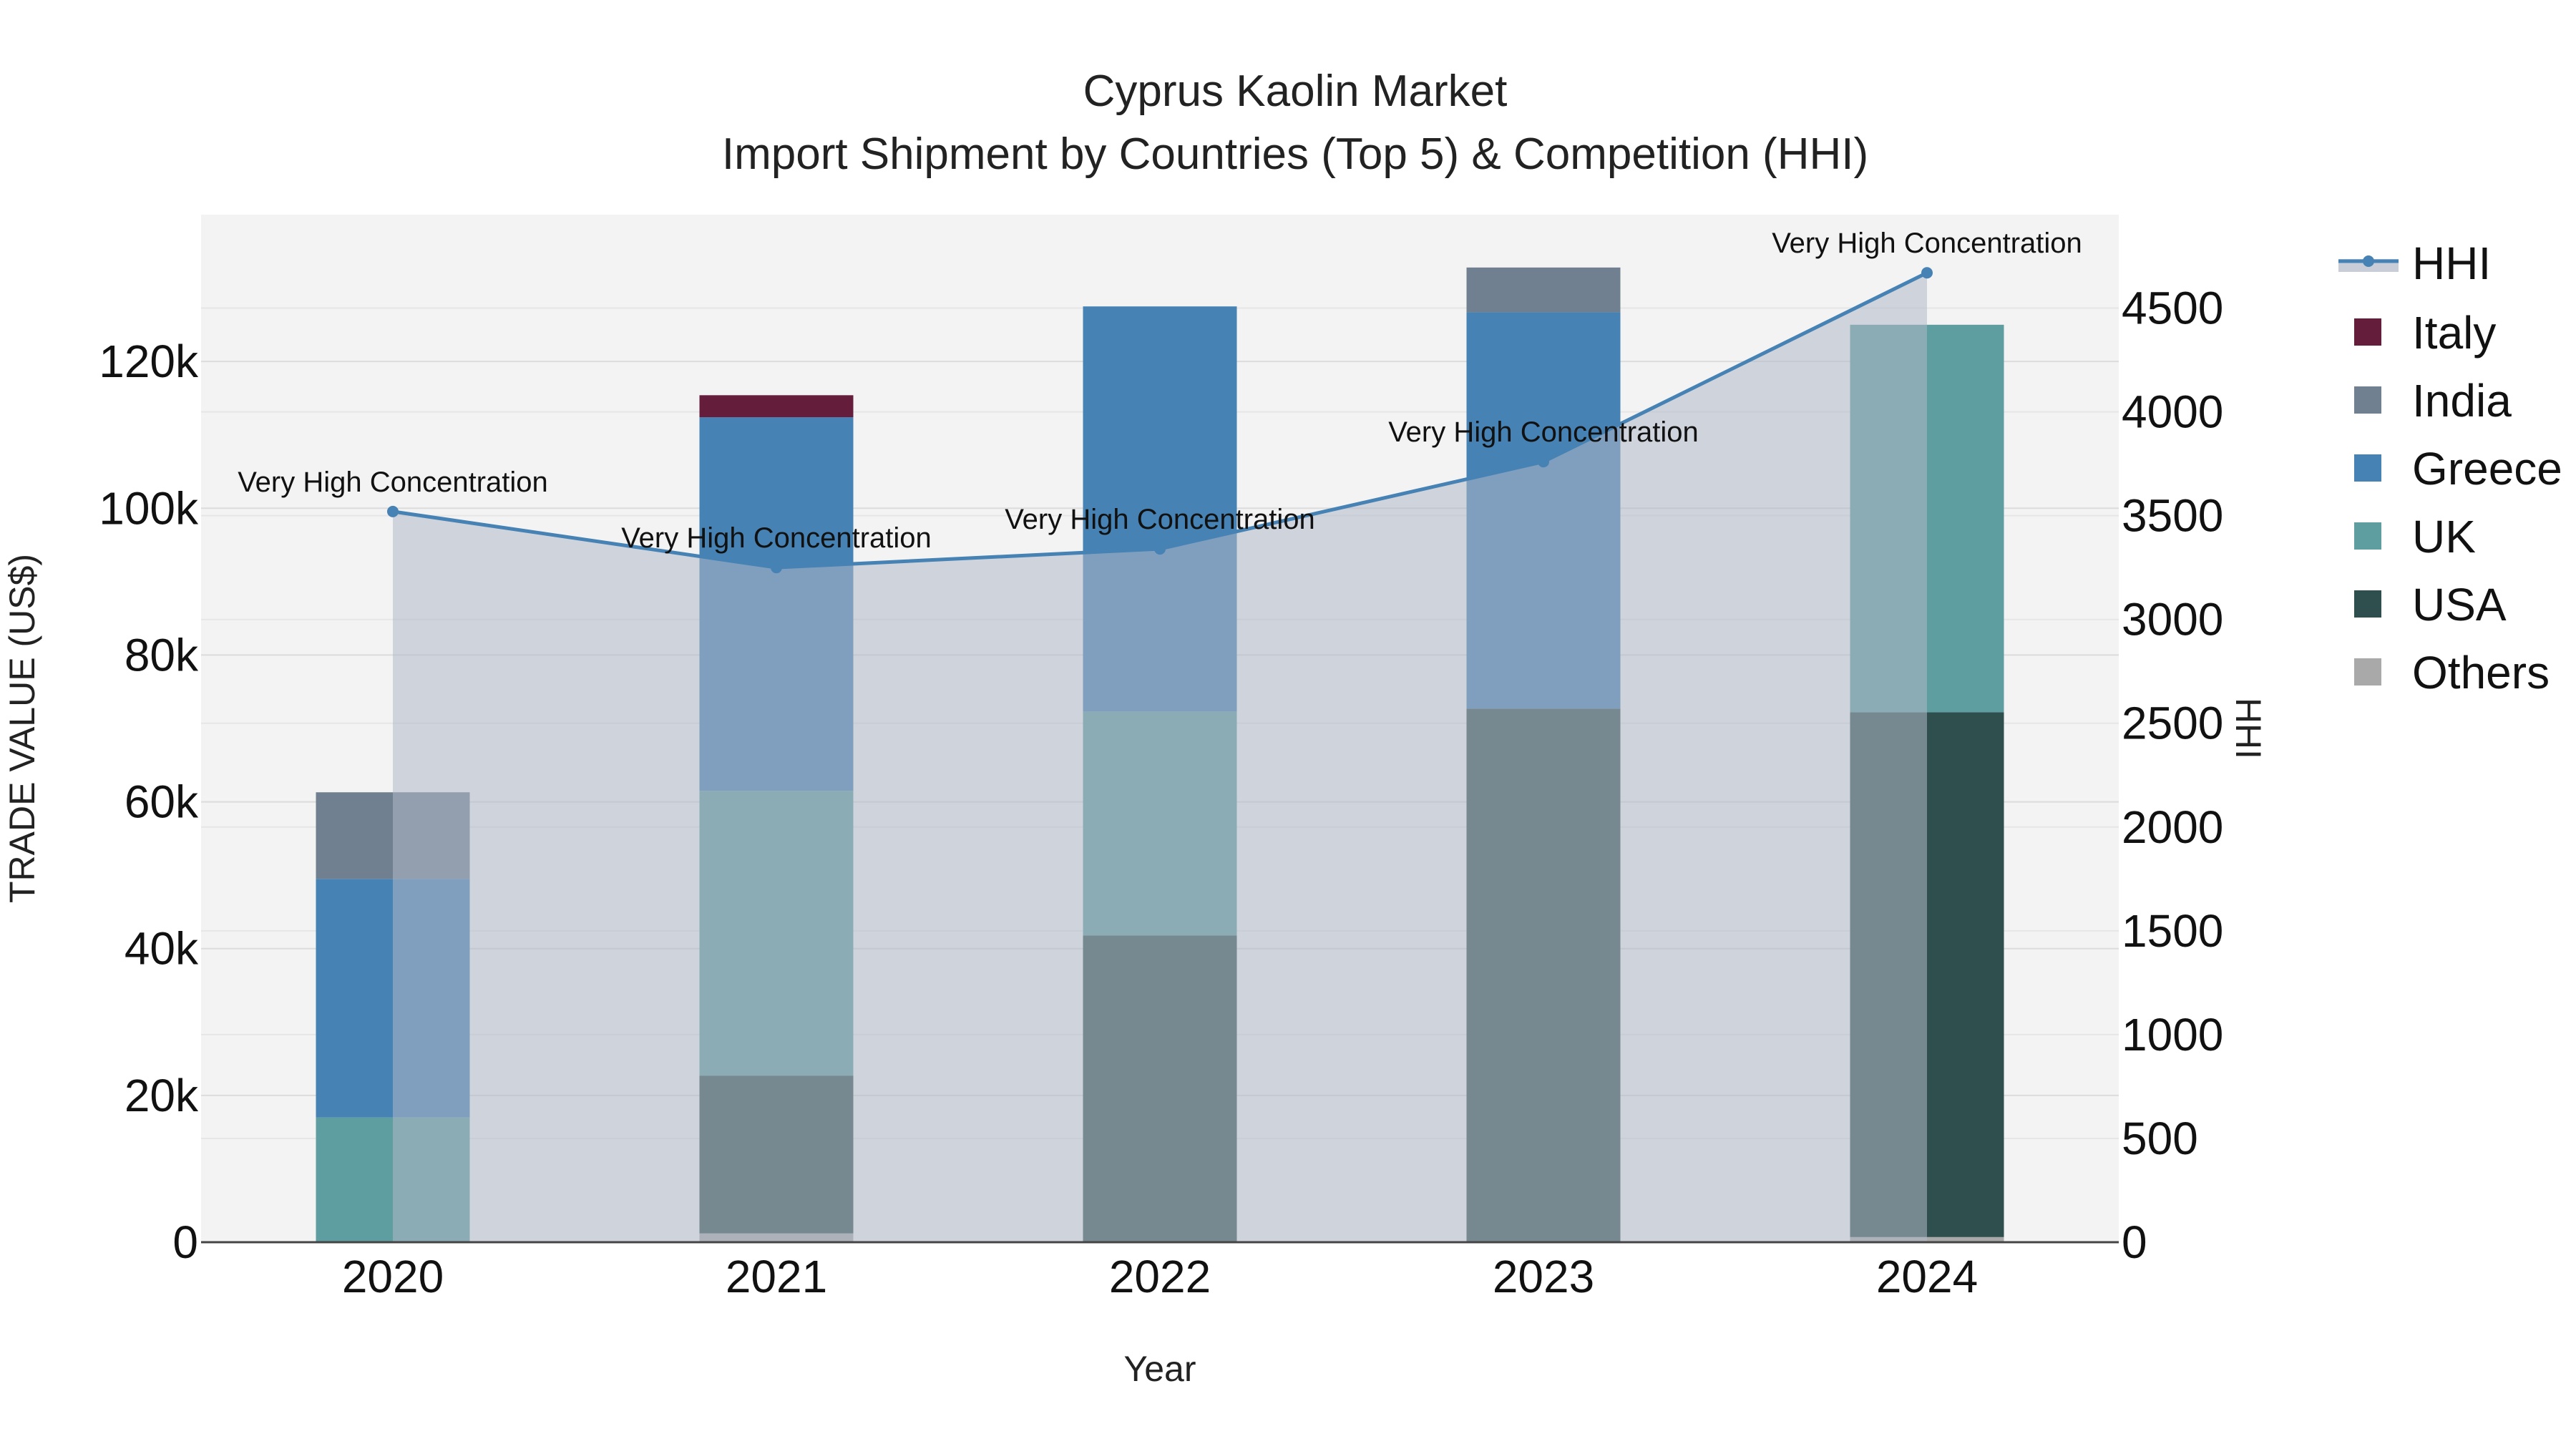 This screenshot has height=1449, width=2576. What do you see at coordinates (2367, 468) in the screenshot?
I see `legend-swatch-greece` at bounding box center [2367, 468].